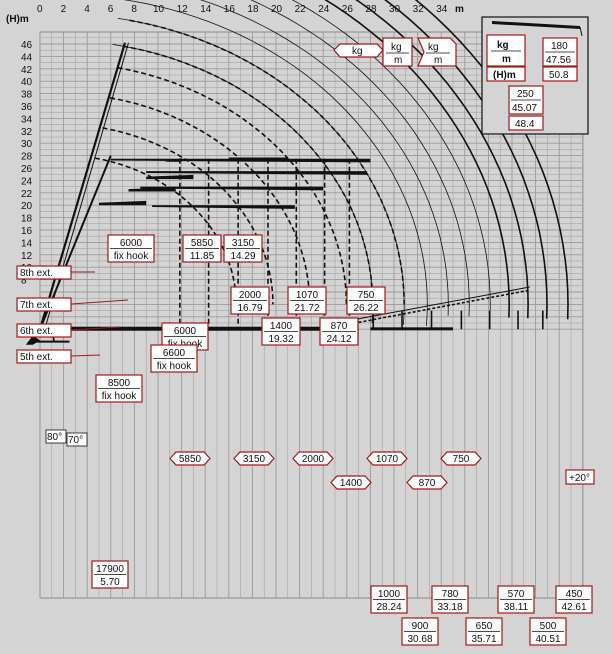 The image size is (613, 654). What do you see at coordinates (547, 639) in the screenshot?
I see `bottom-load-m: 40.51` at bounding box center [547, 639].